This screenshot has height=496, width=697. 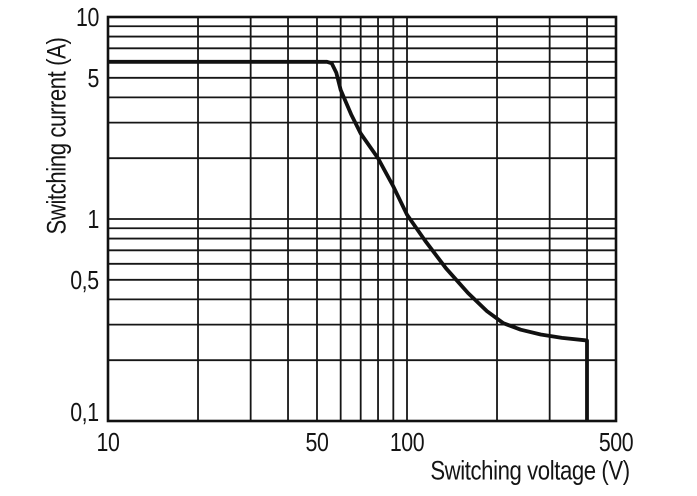 What do you see at coordinates (85, 412) in the screenshot?
I see `y-tick-label: 0,1` at bounding box center [85, 412].